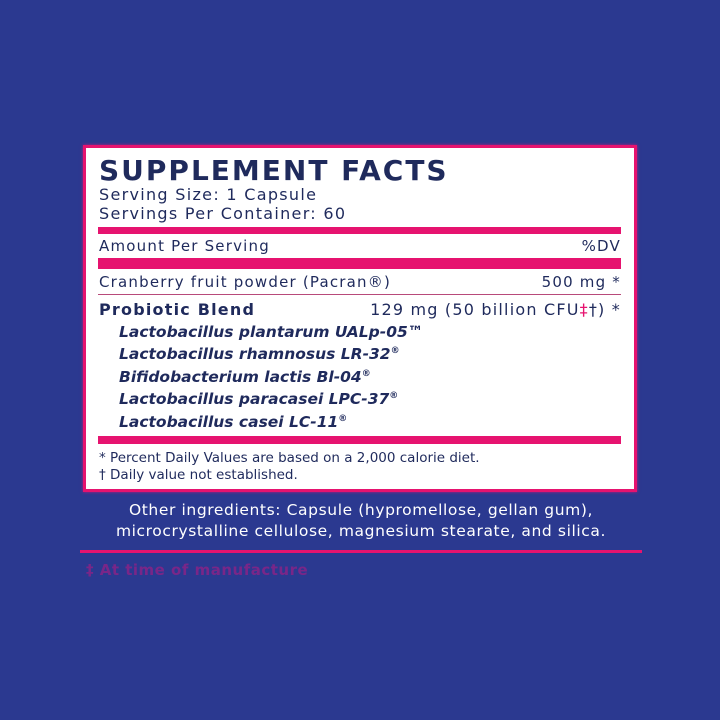 The image size is (720, 720). What do you see at coordinates (208, 194) in the screenshot?
I see `serving-size: Serving Size: 1 Capsule` at bounding box center [208, 194].